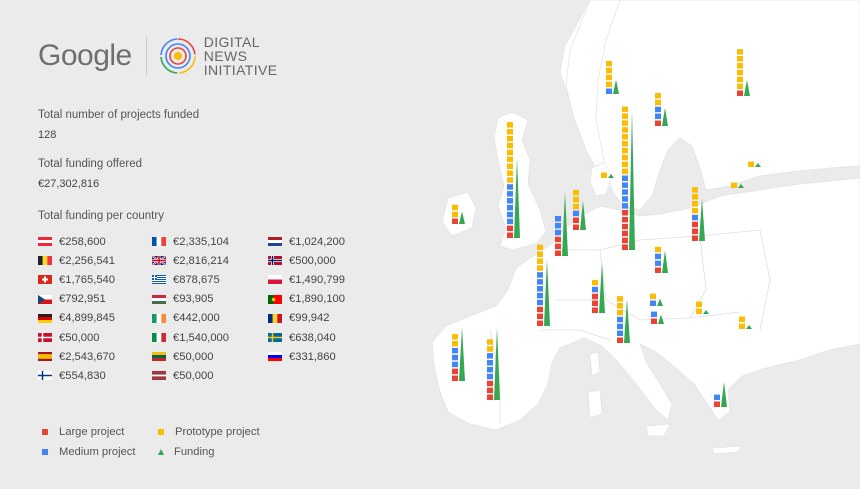  I want to click on bar-stack-united-kingdom, so click(513, 180).